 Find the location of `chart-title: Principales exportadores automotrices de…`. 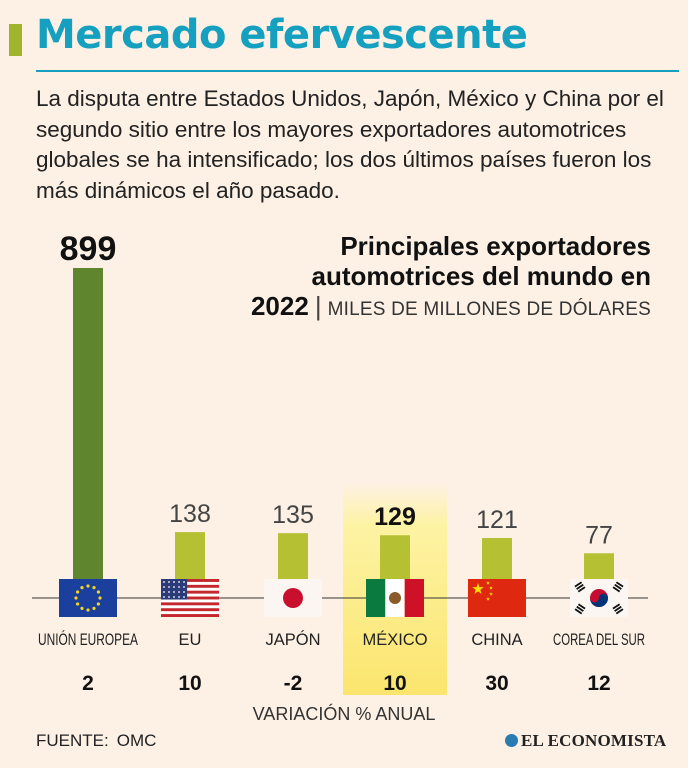

chart-title: Principales exportadores automotrices de… is located at coordinates (431, 278).